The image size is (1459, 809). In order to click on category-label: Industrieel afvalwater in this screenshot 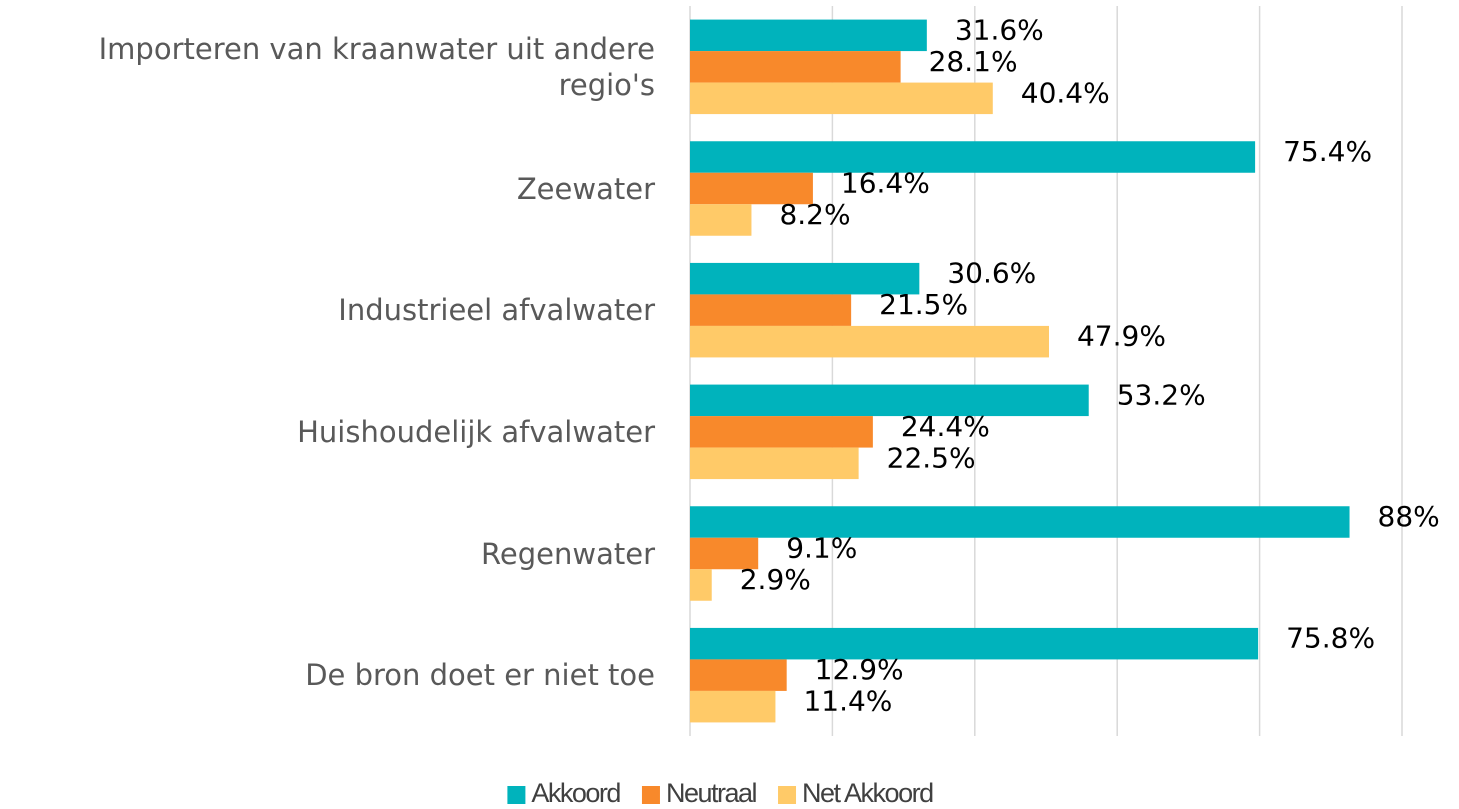, I will do `click(496, 310)`.